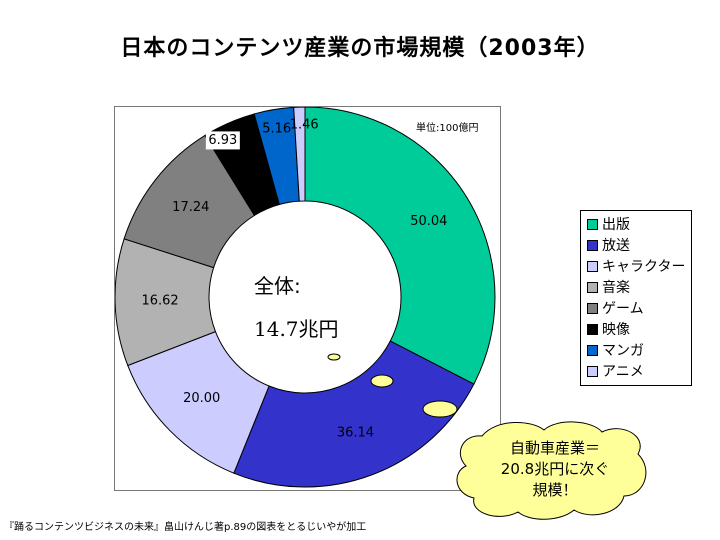 The height and width of the screenshot is (540, 720). Describe the element at coordinates (616, 225) in the screenshot. I see `legend-label: 出版` at that location.